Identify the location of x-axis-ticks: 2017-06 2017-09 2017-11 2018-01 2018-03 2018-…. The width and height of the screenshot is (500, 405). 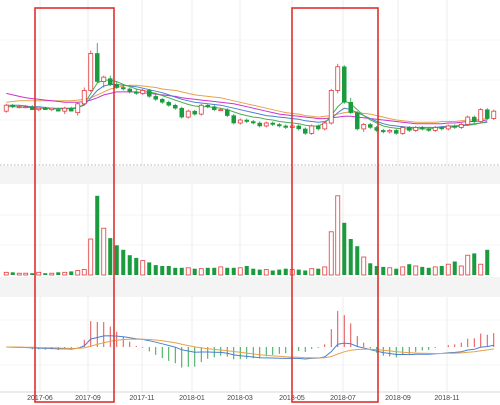
(243, 398).